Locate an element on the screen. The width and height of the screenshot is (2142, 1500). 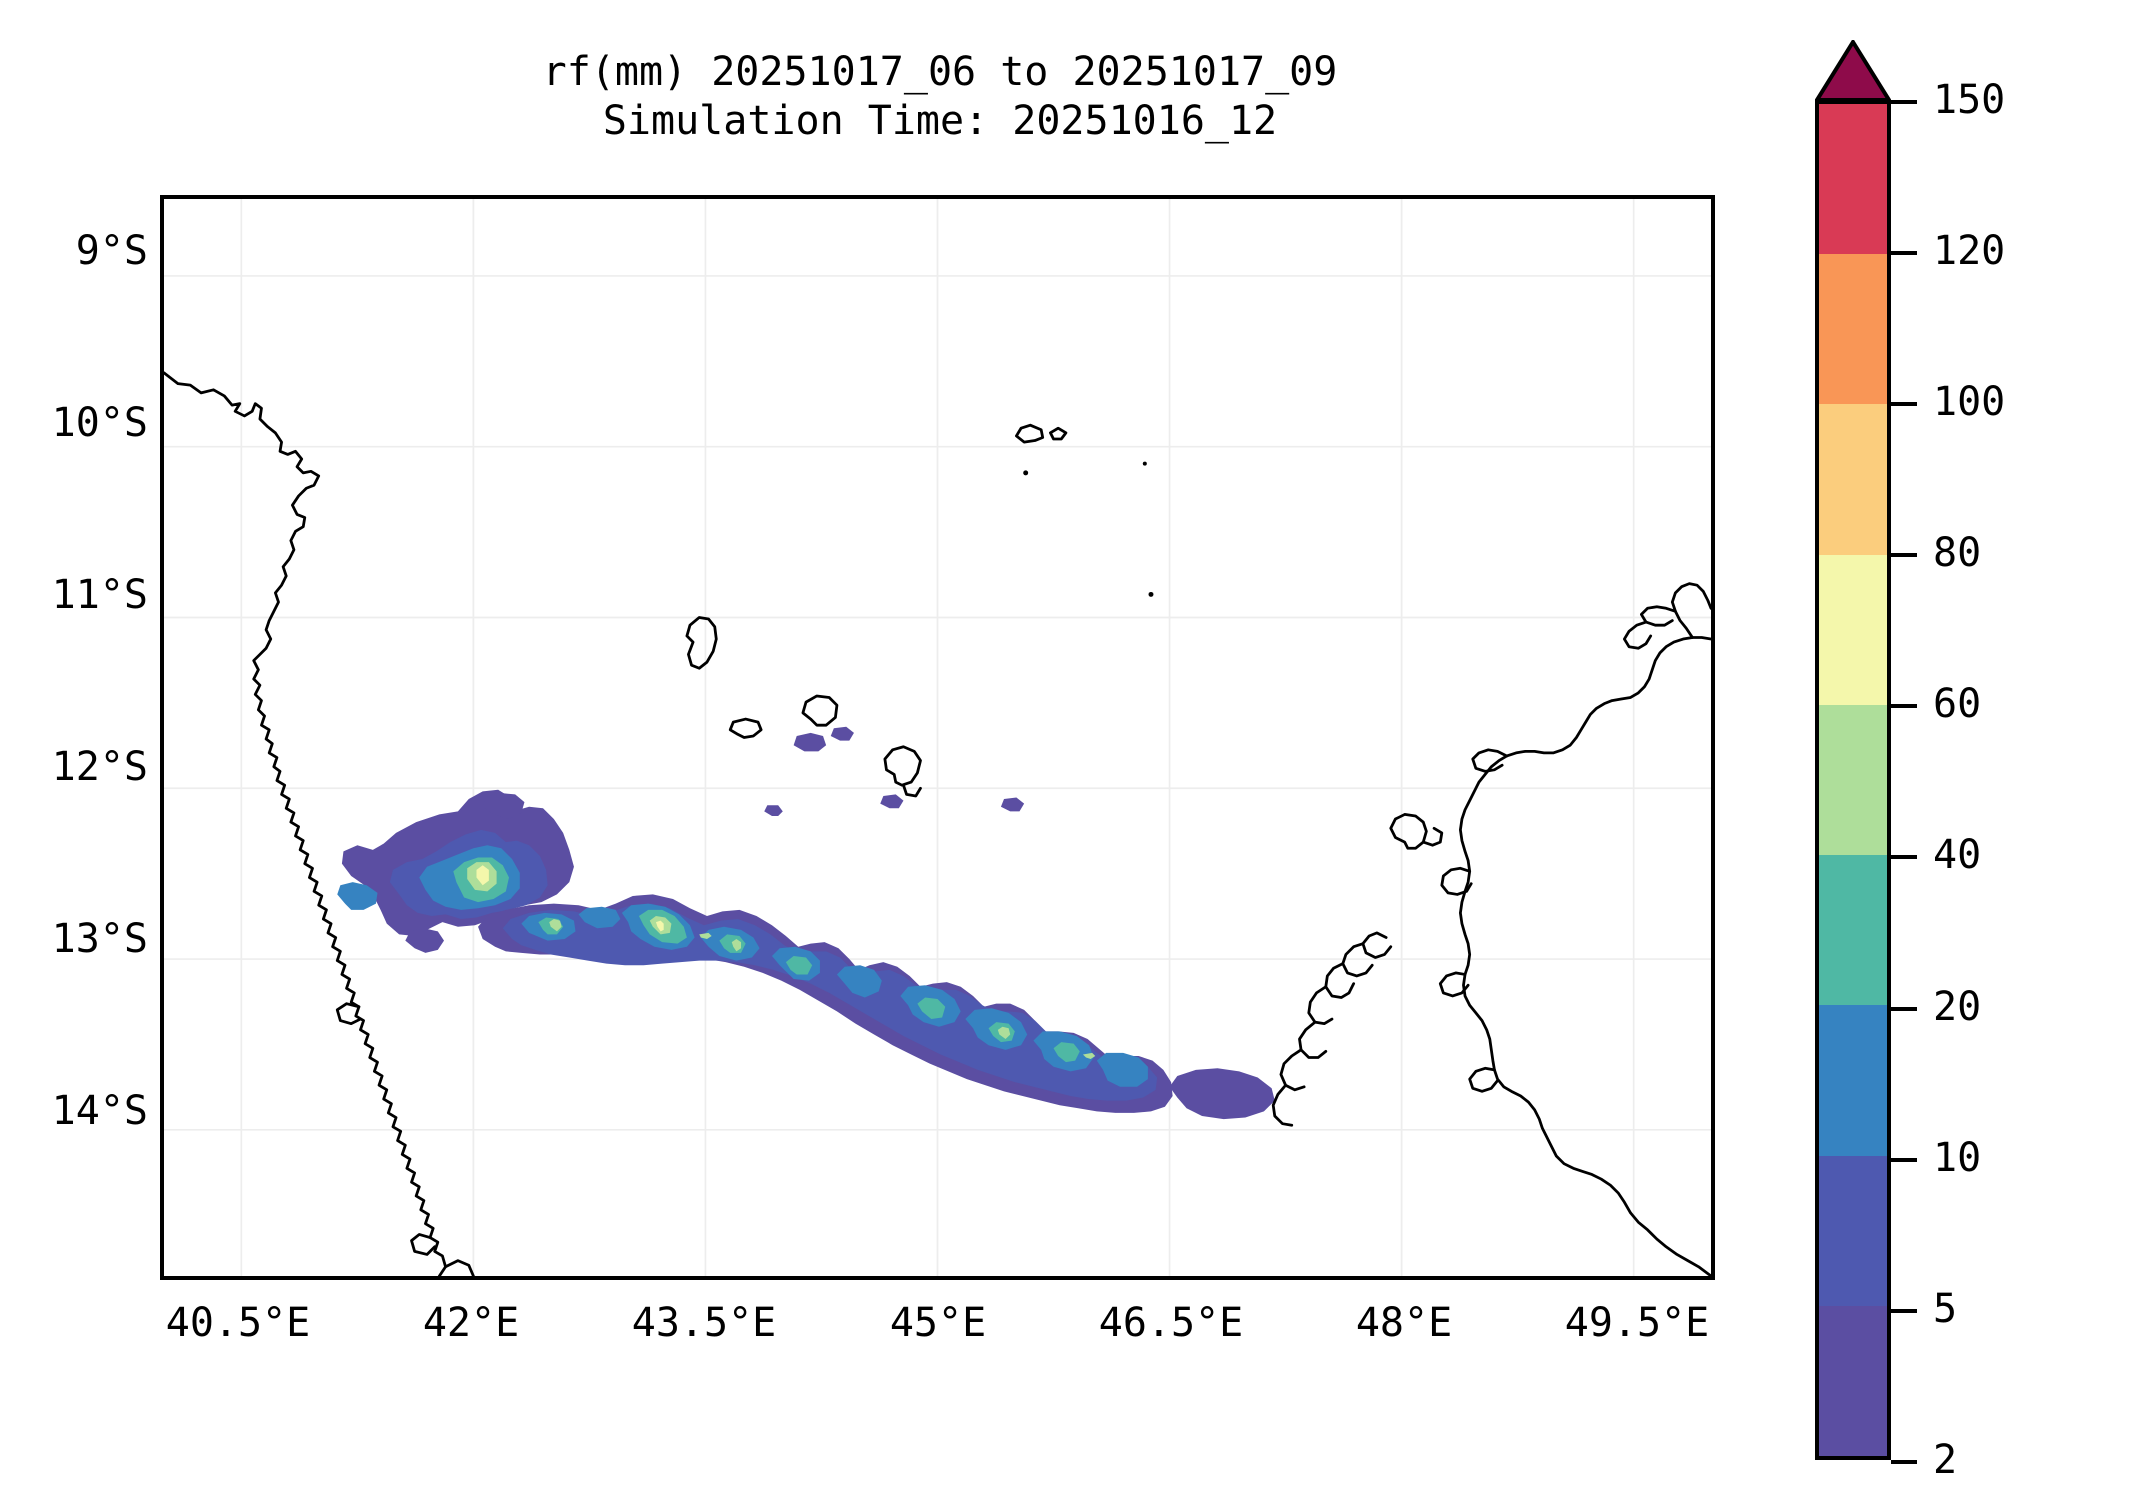
contour-level-10-p2 is located at coordinates (599, 917).